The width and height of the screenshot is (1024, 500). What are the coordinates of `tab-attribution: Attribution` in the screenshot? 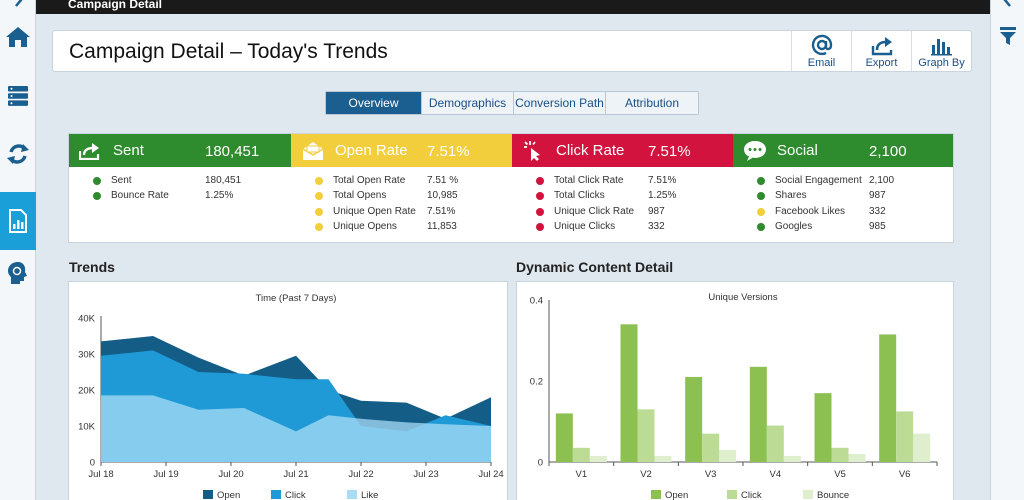 It's located at (652, 103).